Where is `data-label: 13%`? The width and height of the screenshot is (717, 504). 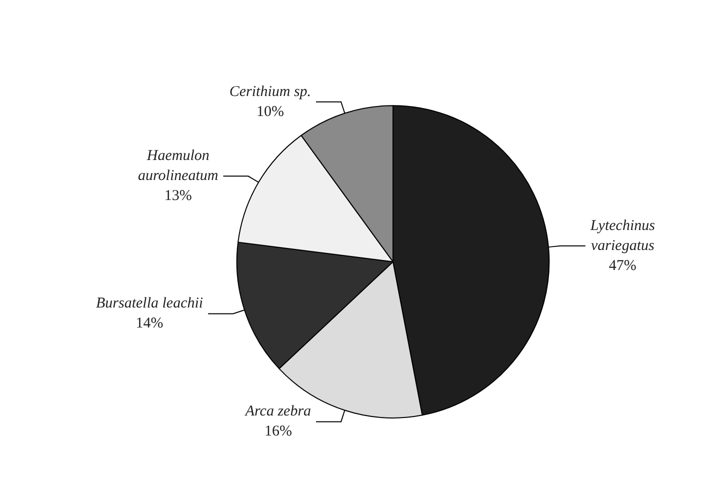 data-label: 13% is located at coordinates (178, 196).